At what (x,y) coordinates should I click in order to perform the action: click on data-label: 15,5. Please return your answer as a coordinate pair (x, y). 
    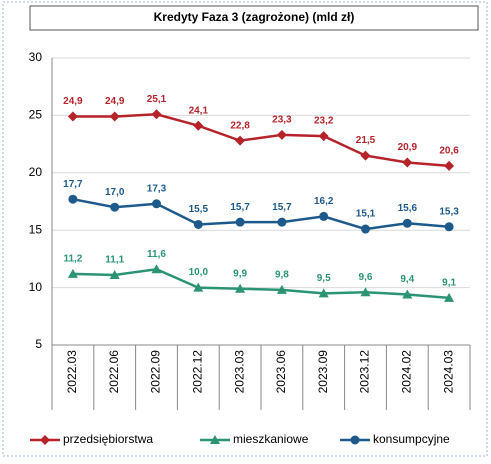
    Looking at the image, I should click on (199, 209).